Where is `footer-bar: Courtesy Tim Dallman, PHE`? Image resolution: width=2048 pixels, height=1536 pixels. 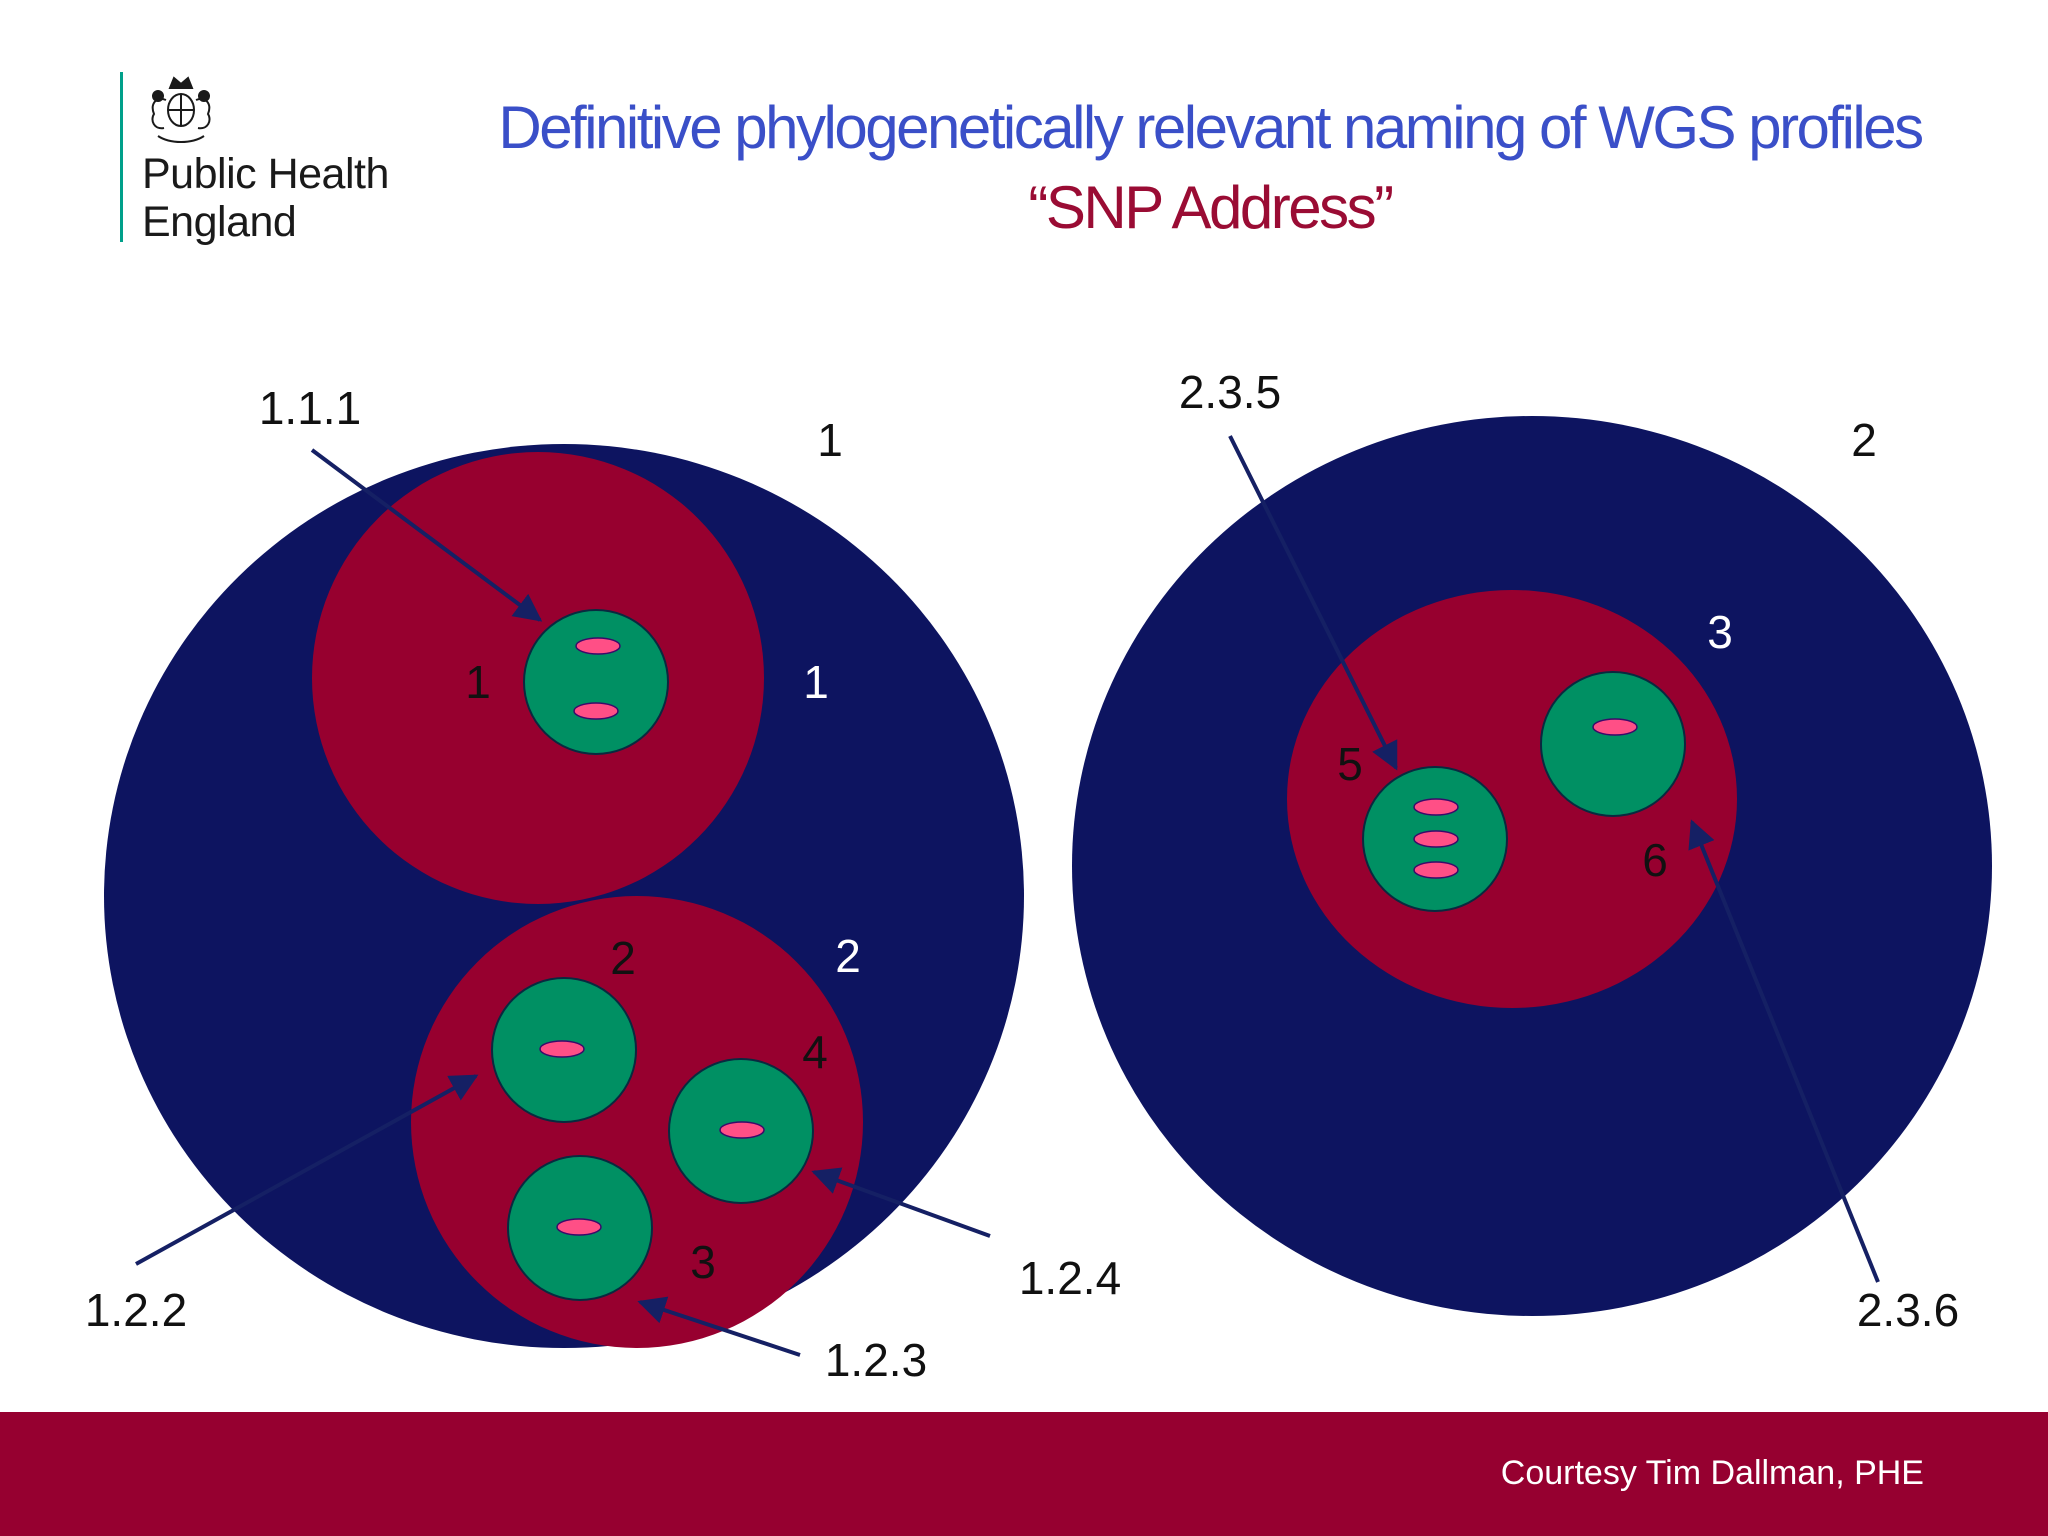 footer-bar: Courtesy Tim Dallman, PHE is located at coordinates (1024, 1474).